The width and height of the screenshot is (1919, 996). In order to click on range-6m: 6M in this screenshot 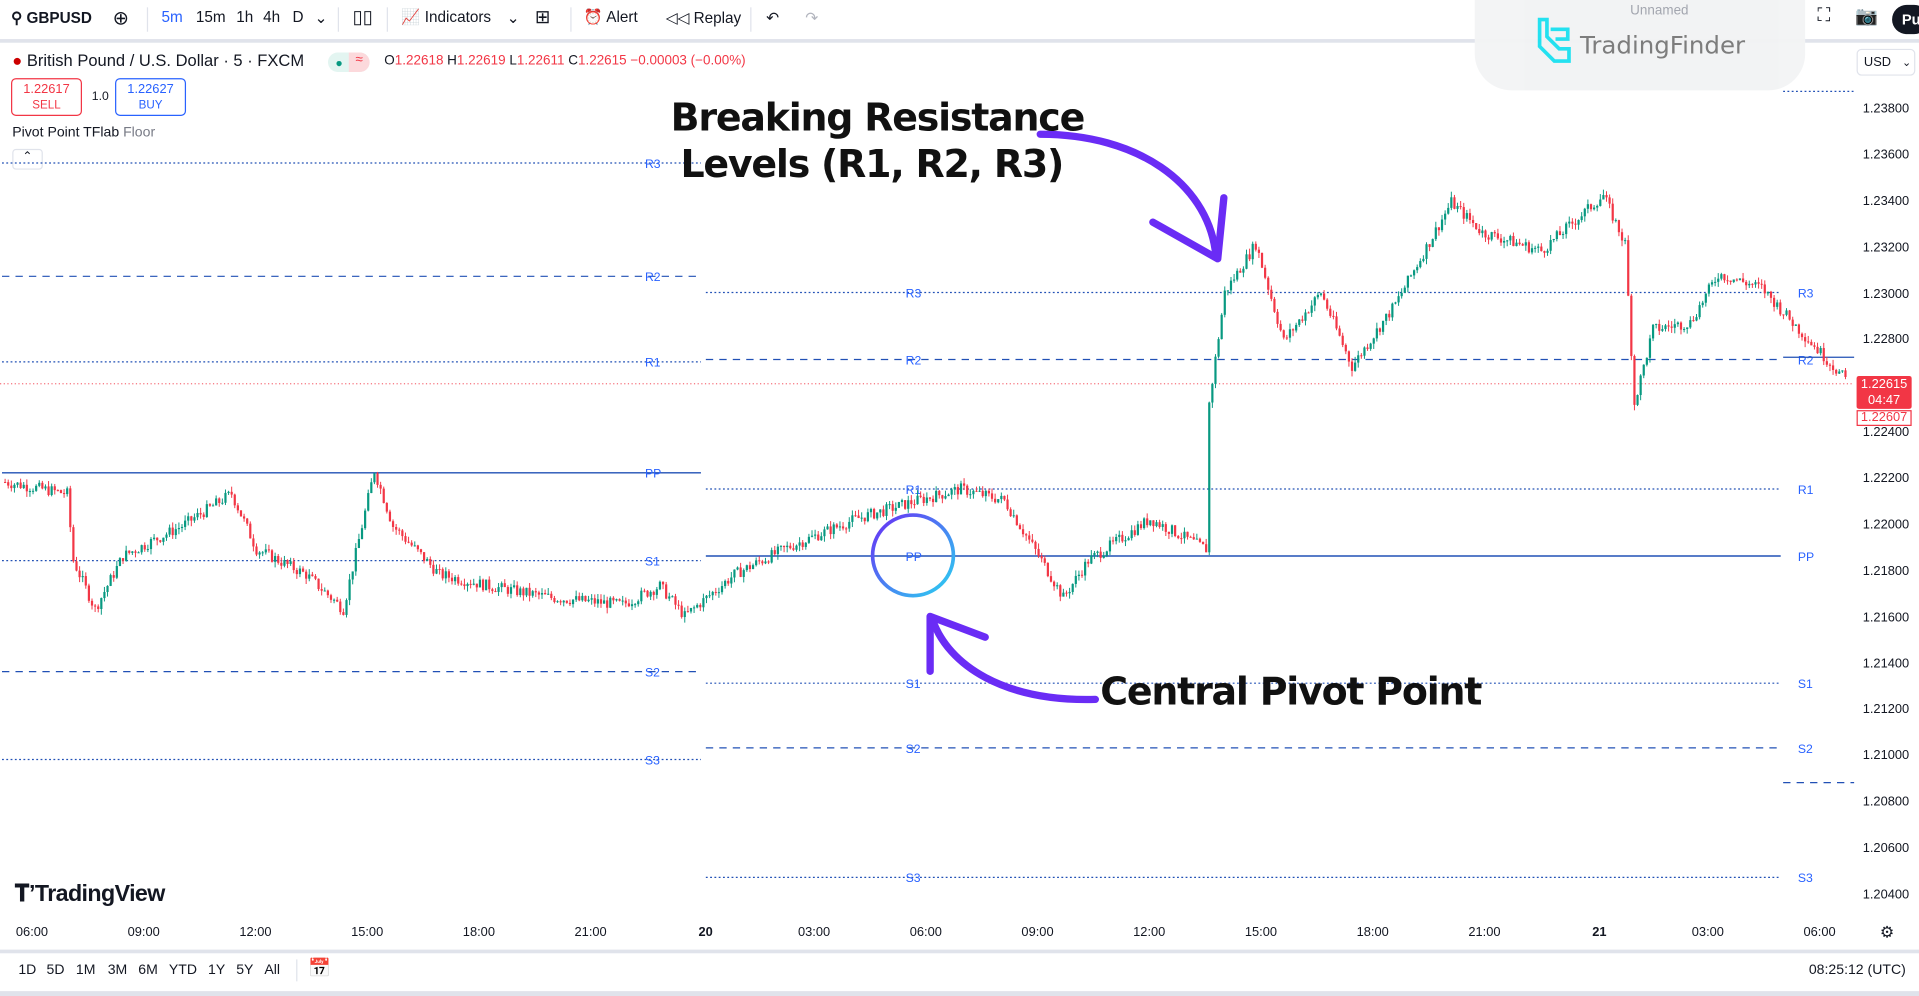, I will do `click(148, 970)`.